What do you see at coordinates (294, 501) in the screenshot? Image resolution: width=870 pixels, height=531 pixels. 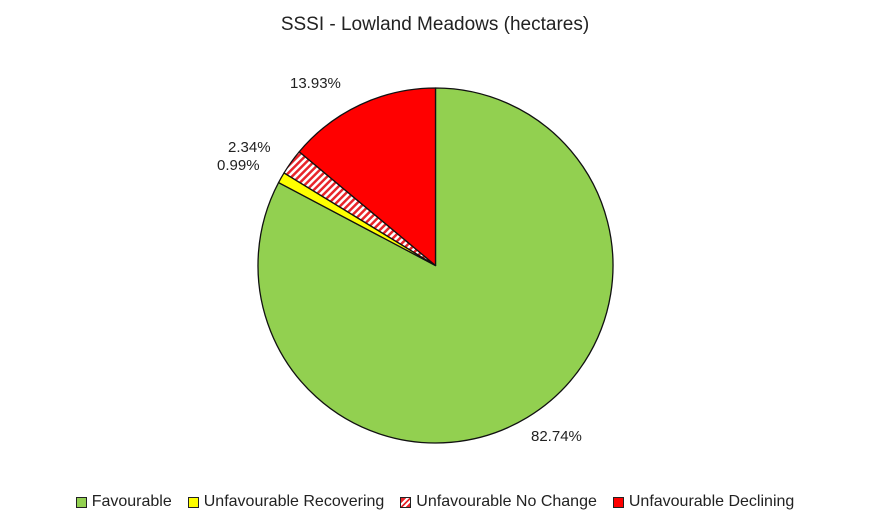 I see `legend-label: Unfavourable Recovering` at bounding box center [294, 501].